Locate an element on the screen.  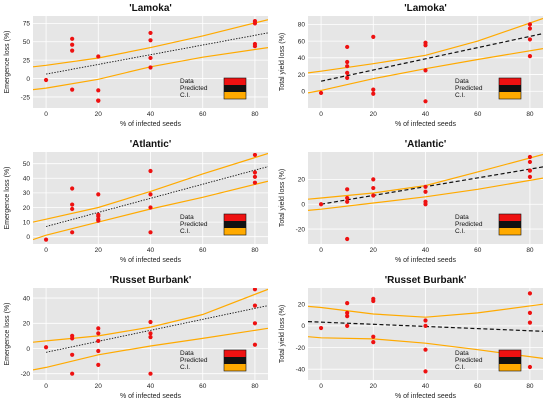
y-tick-label: 20 is located at coordinates (27, 208).